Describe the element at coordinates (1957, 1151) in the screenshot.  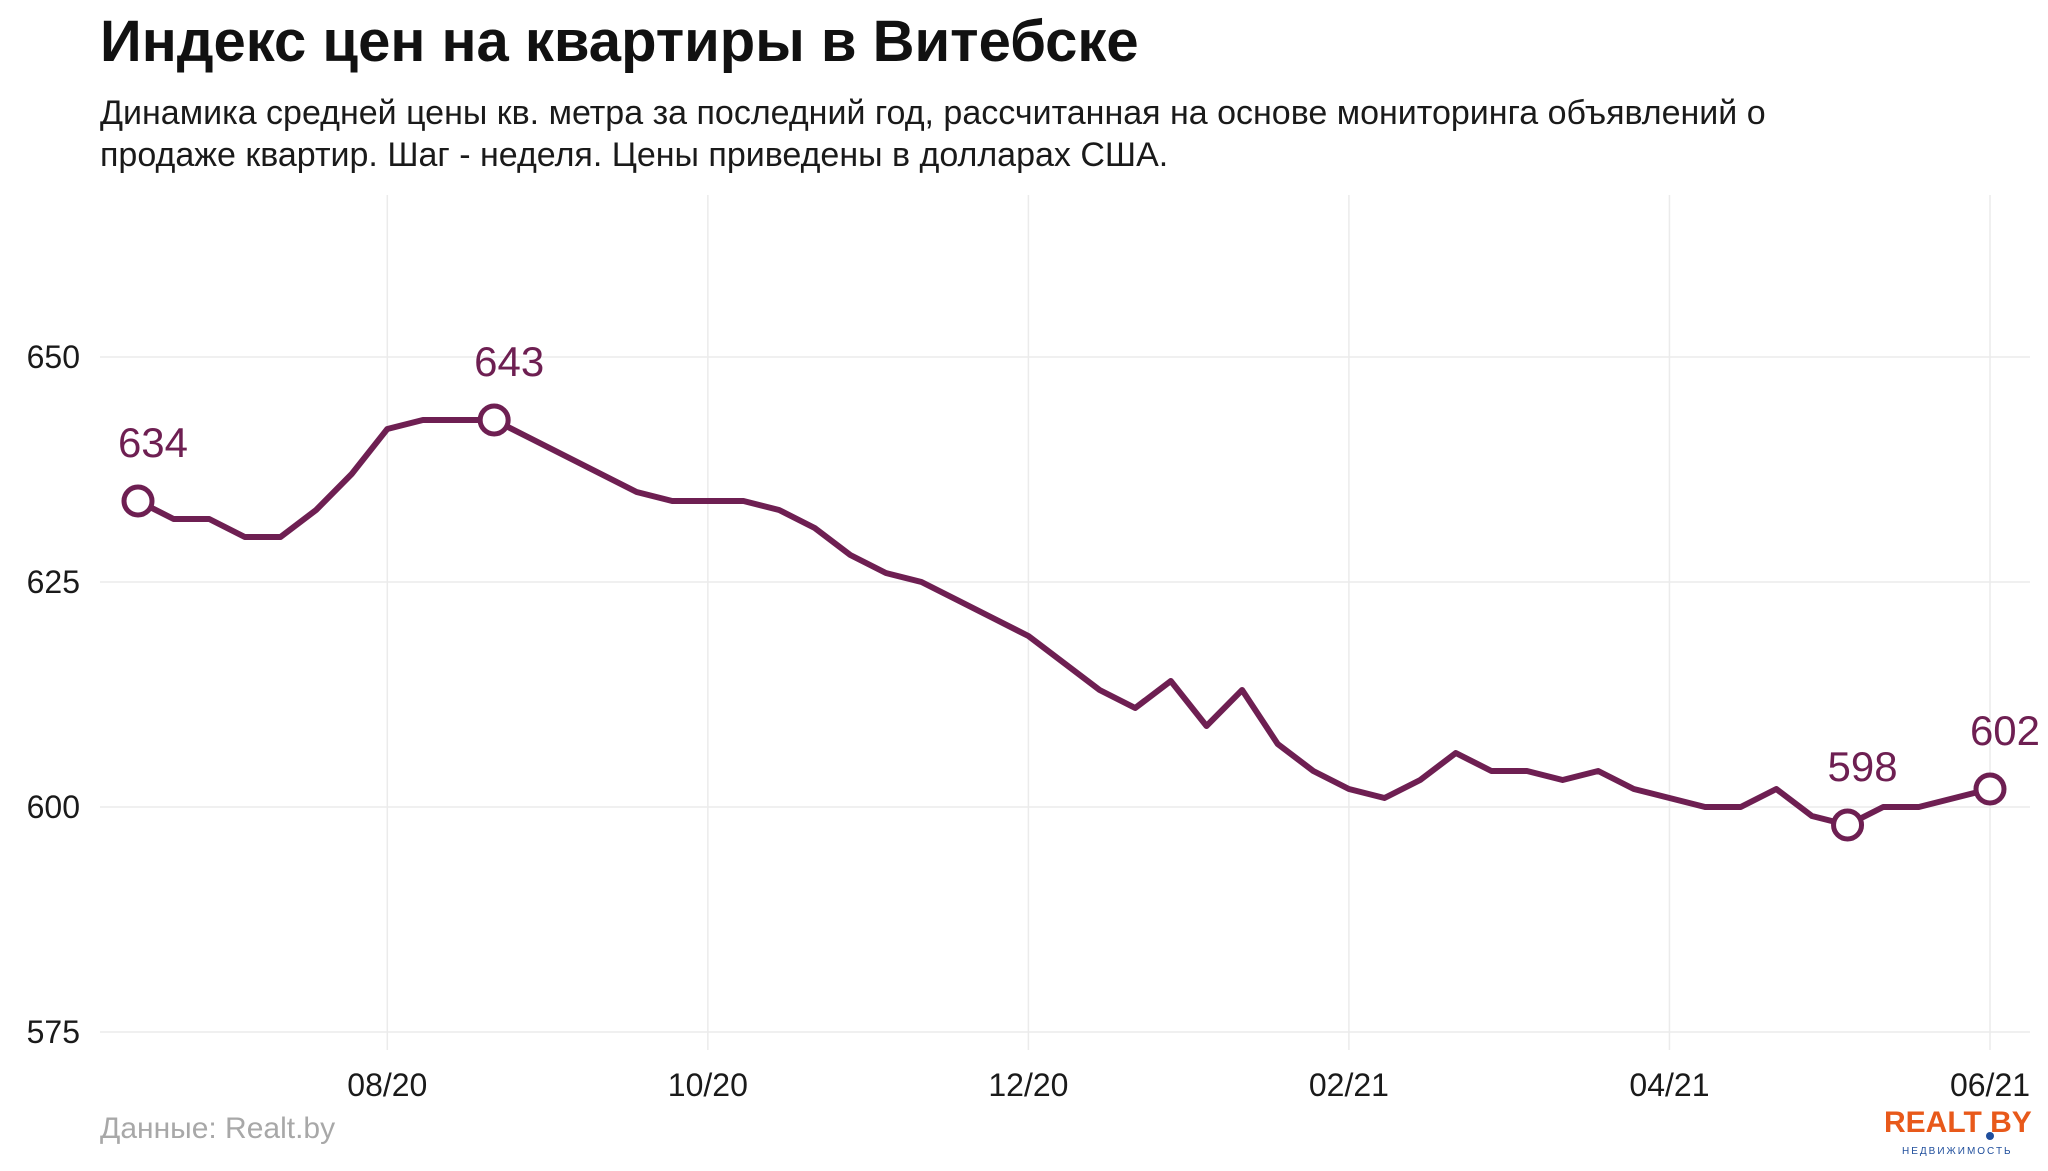
I see `svg-text: НЕДВИЖИМОСТЬ` at that location.